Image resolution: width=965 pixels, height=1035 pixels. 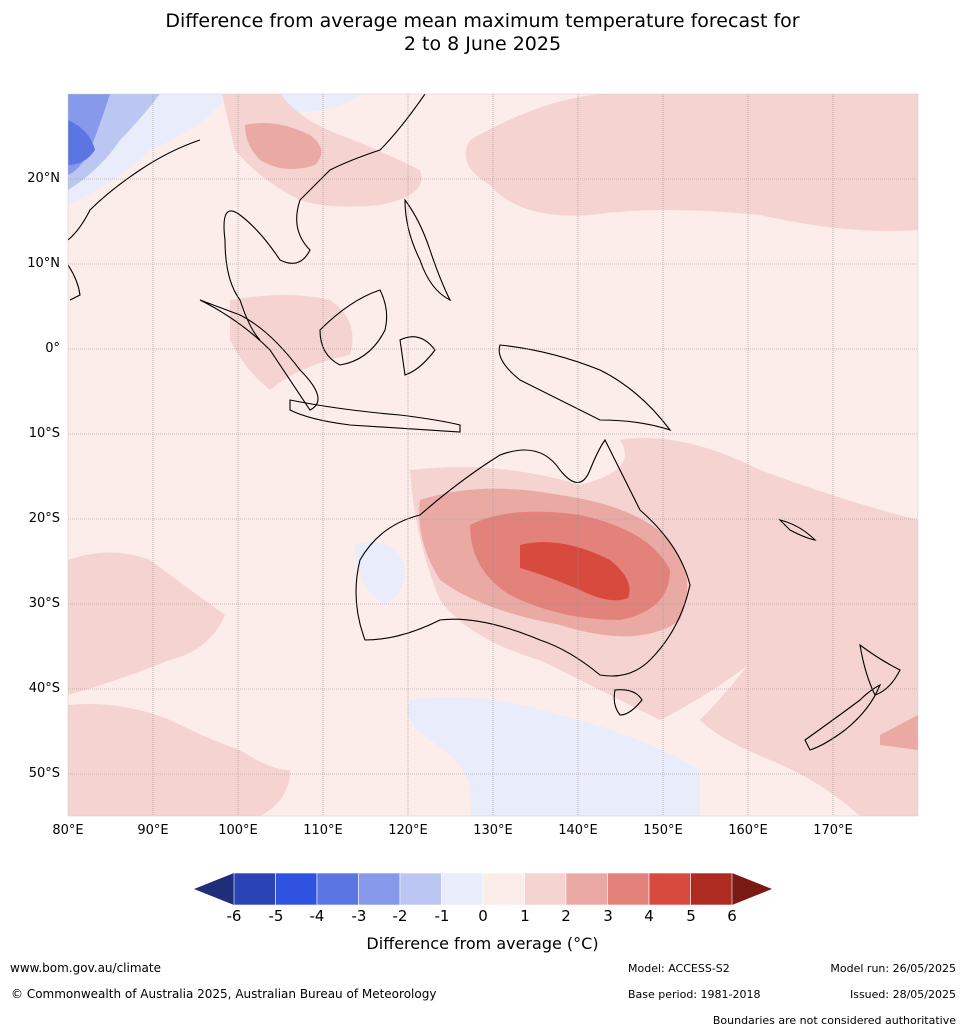 What do you see at coordinates (44, 518) in the screenshot?
I see `lat-label-20s: 20°S` at bounding box center [44, 518].